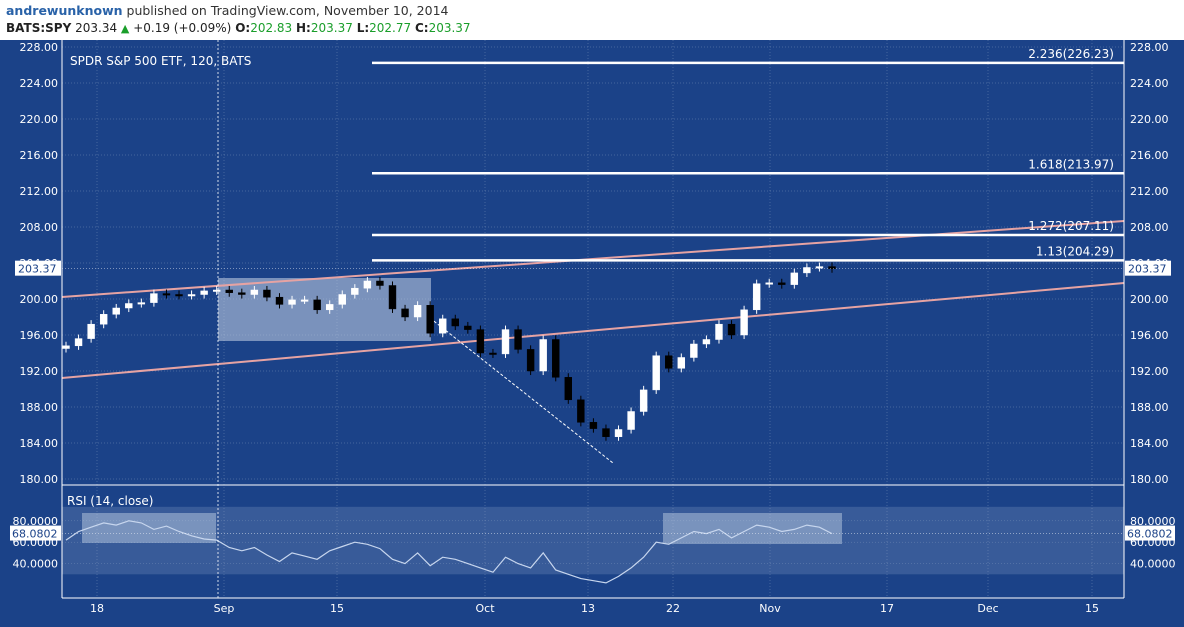 The width and height of the screenshot is (1184, 627). I want to click on close-value: 203.37, so click(449, 28).